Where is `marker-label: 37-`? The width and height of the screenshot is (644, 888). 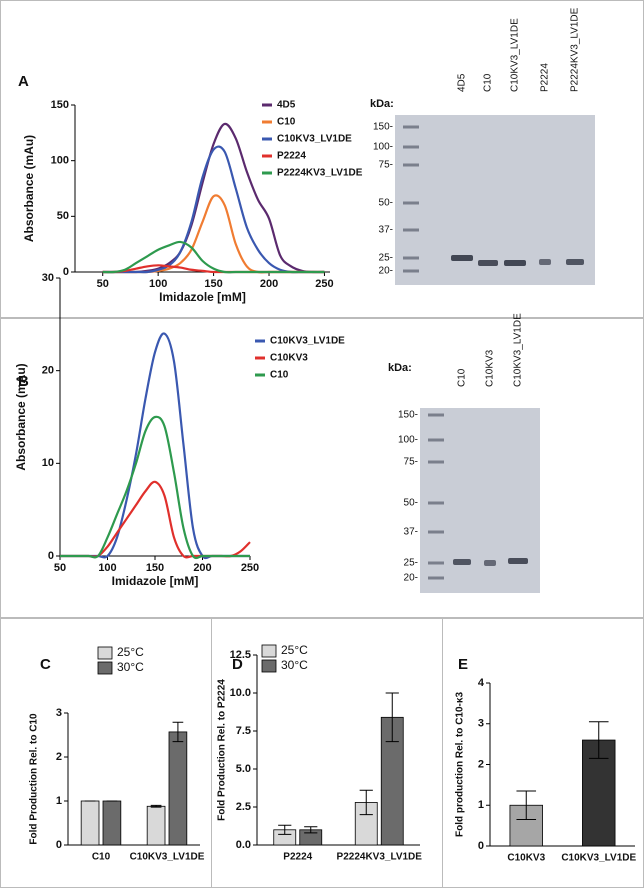
marker-label: 37- is located at coordinates (386, 230).